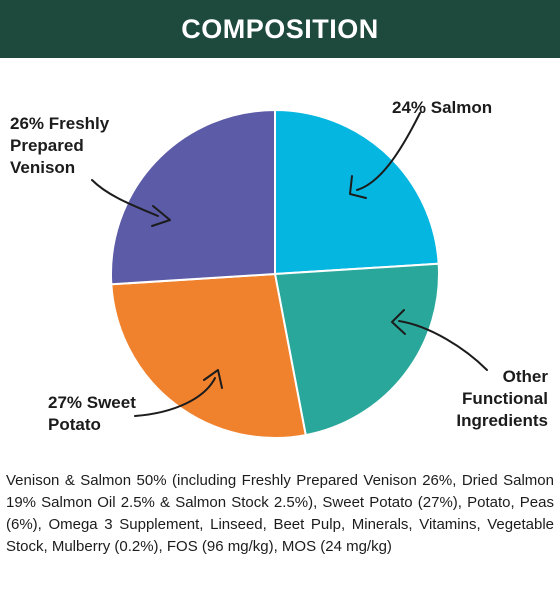  What do you see at coordinates (356, 349) in the screenshot?
I see `pie-slice-other-ingredients` at bounding box center [356, 349].